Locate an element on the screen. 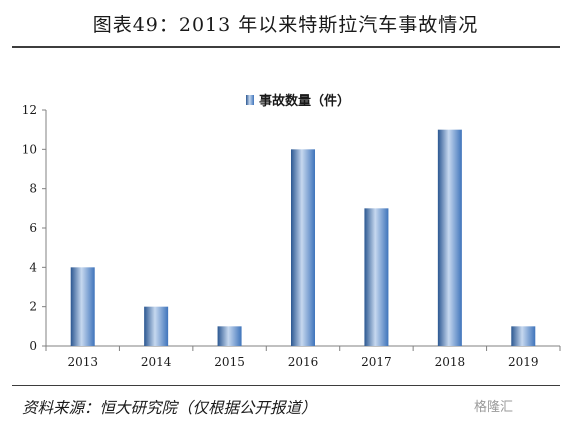 The image size is (571, 429). y-tick-label: 0 is located at coordinates (33, 346).